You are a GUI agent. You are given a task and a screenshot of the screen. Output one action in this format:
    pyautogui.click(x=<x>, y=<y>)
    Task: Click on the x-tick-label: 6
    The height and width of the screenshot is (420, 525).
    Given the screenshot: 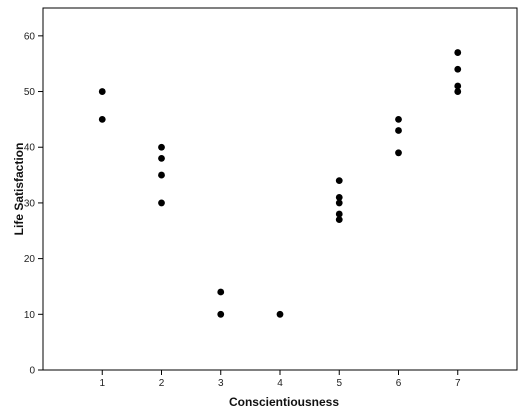 What is the action you would take?
    pyautogui.click(x=399, y=383)
    